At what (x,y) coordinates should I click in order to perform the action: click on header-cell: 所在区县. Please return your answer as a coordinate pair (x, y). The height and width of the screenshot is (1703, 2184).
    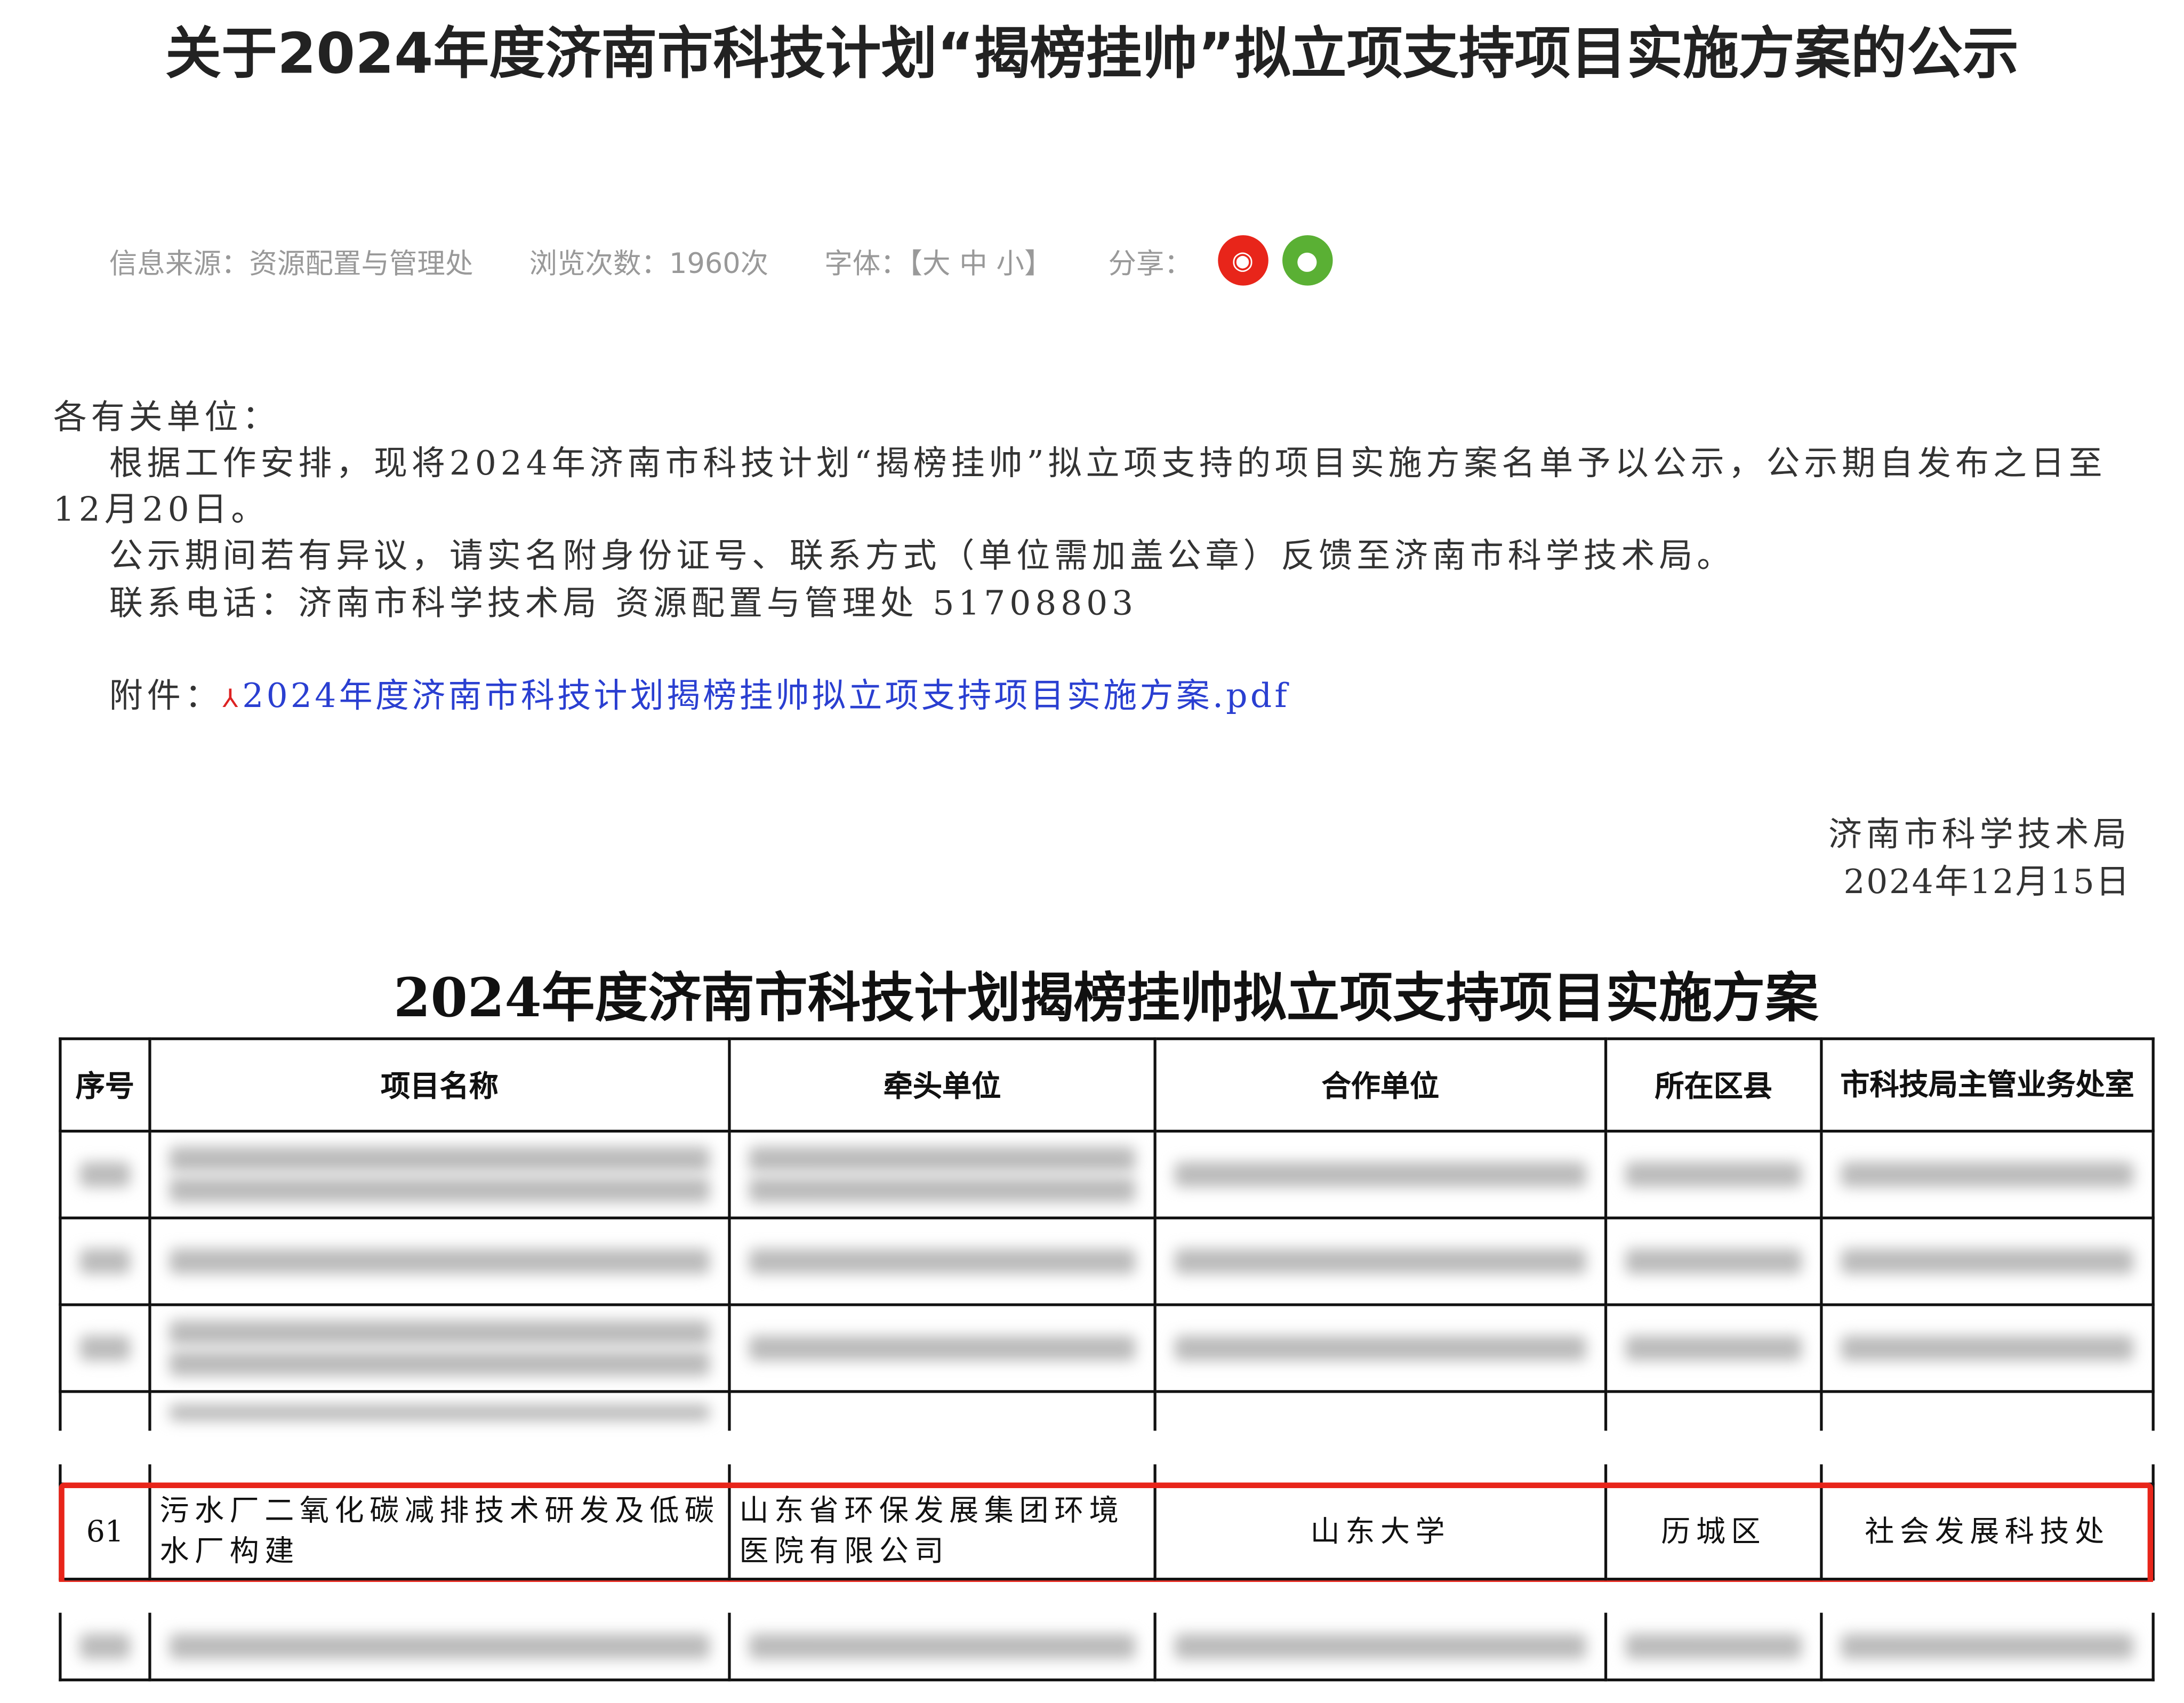
    Looking at the image, I should click on (1713, 1085).